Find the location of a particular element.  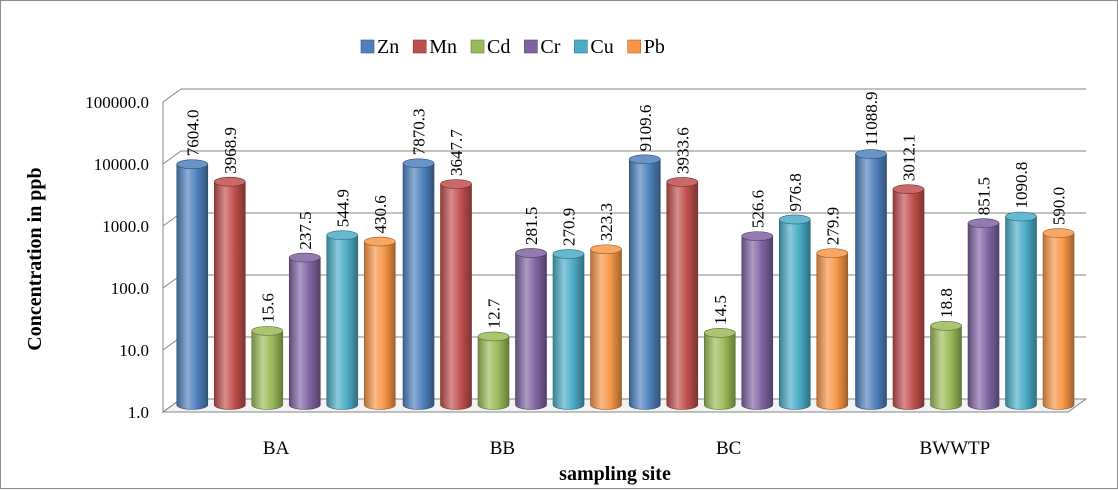

legend-item-cr: Cr is located at coordinates (542, 47).